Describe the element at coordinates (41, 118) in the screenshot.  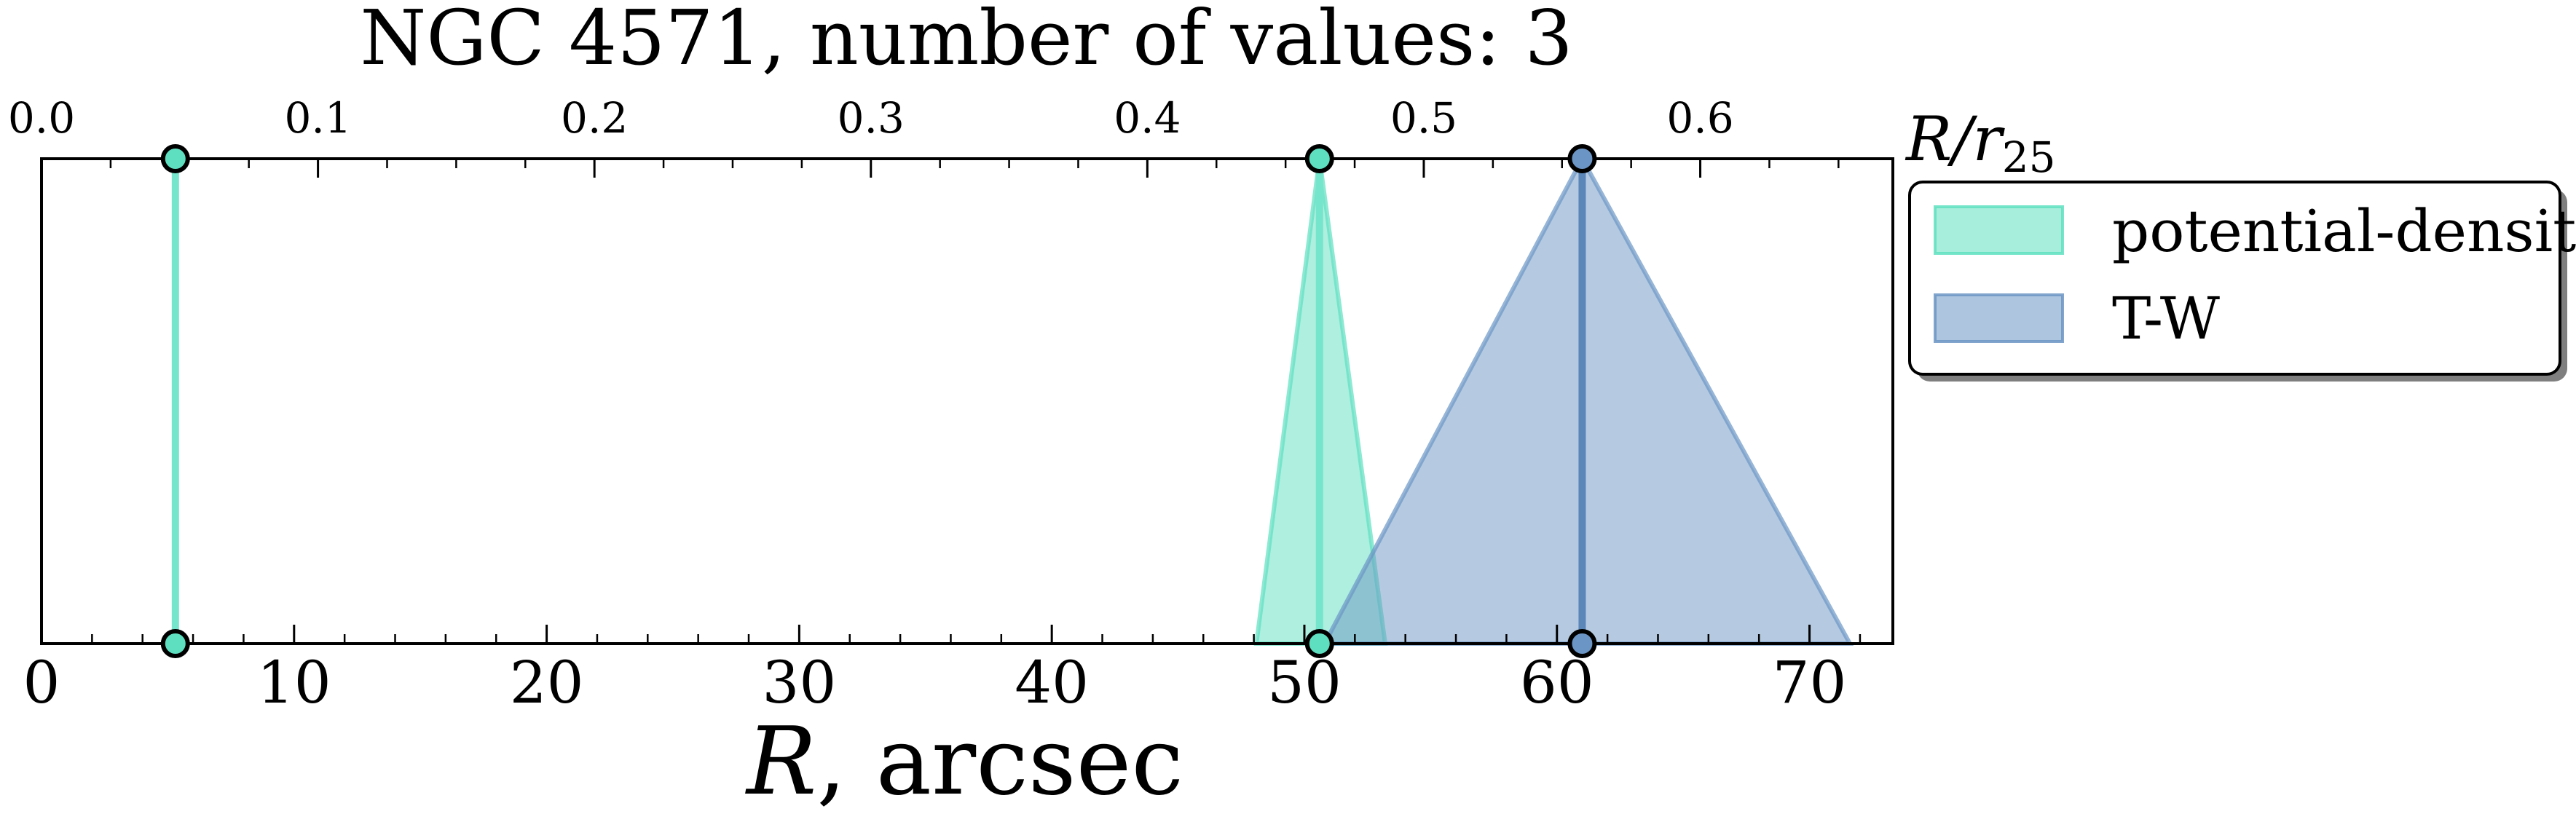
I see `top-tick-label: 0.0` at that location.